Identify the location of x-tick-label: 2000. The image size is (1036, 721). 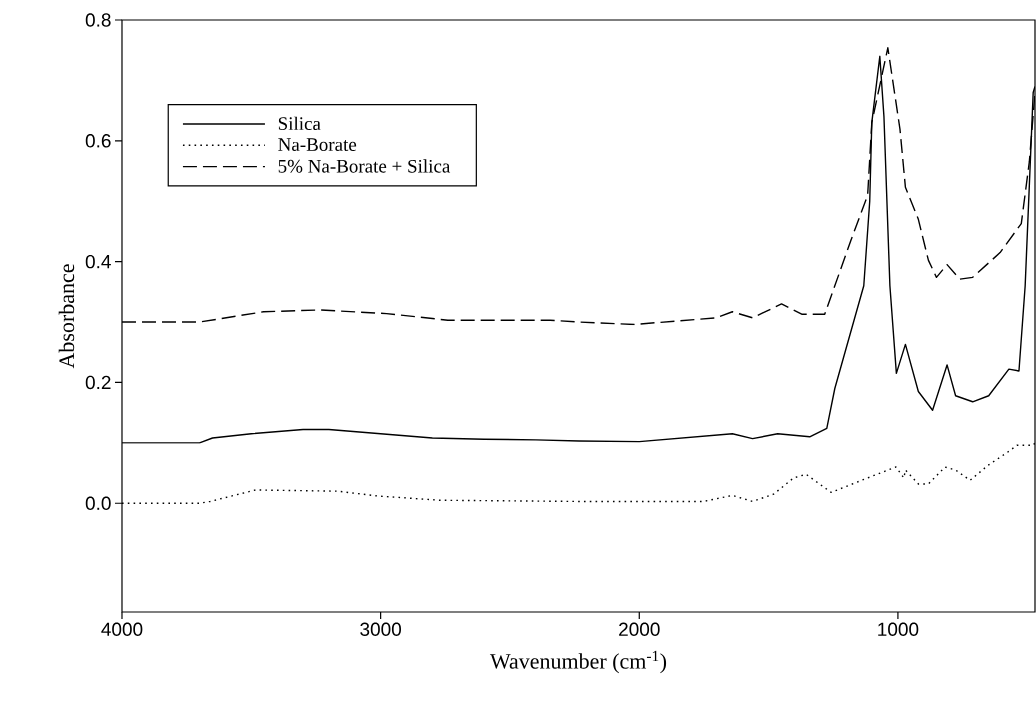
(639, 629).